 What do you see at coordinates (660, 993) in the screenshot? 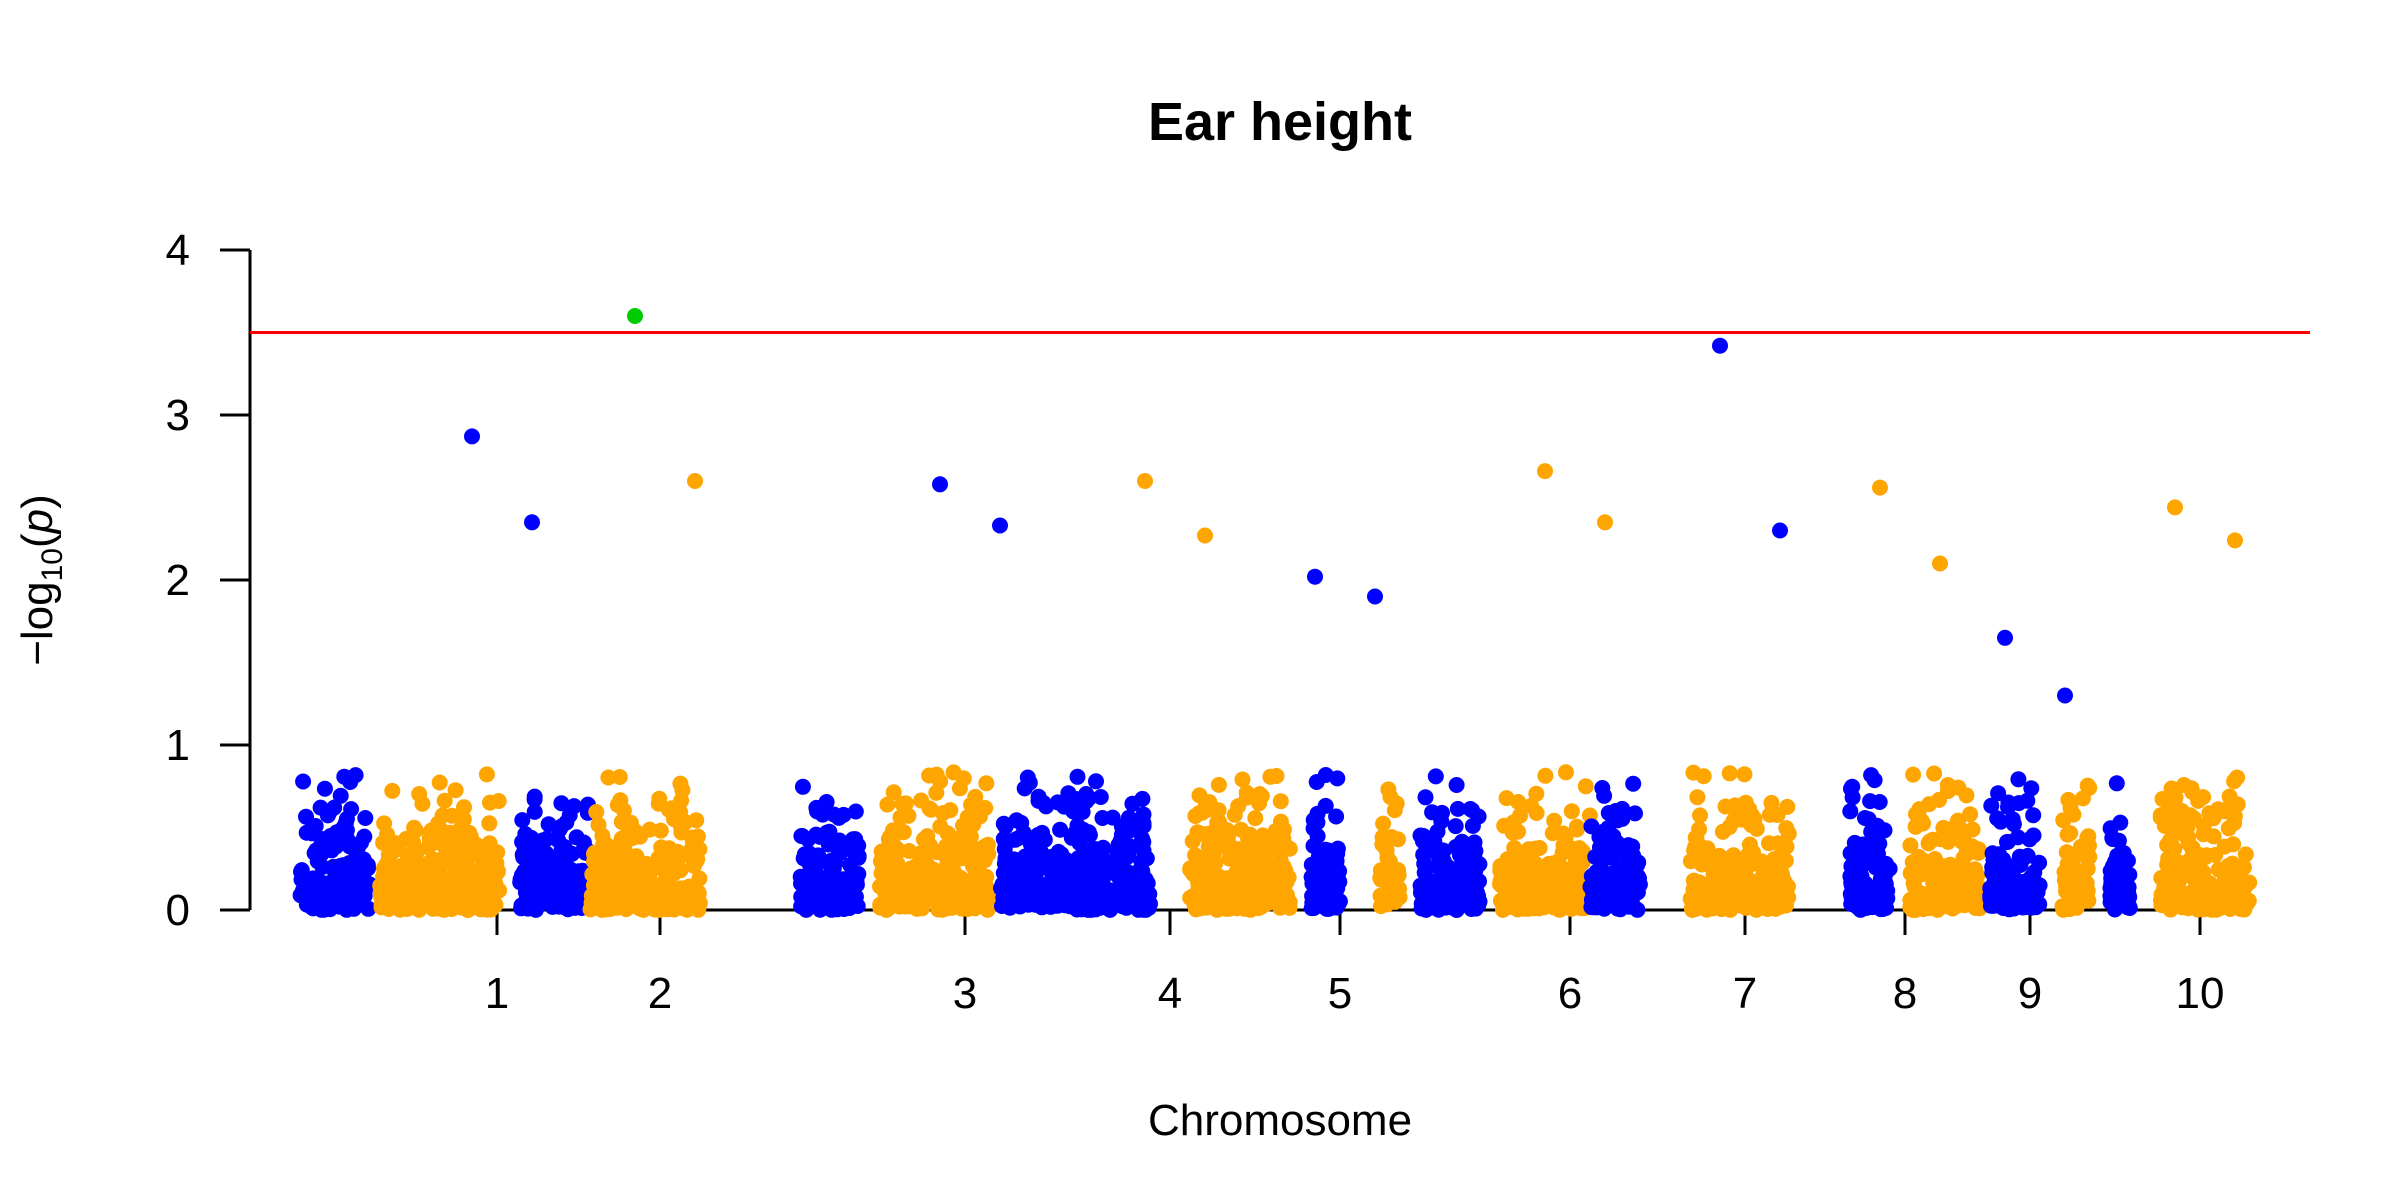
I see `x-tick-label-2: 2` at bounding box center [660, 993].